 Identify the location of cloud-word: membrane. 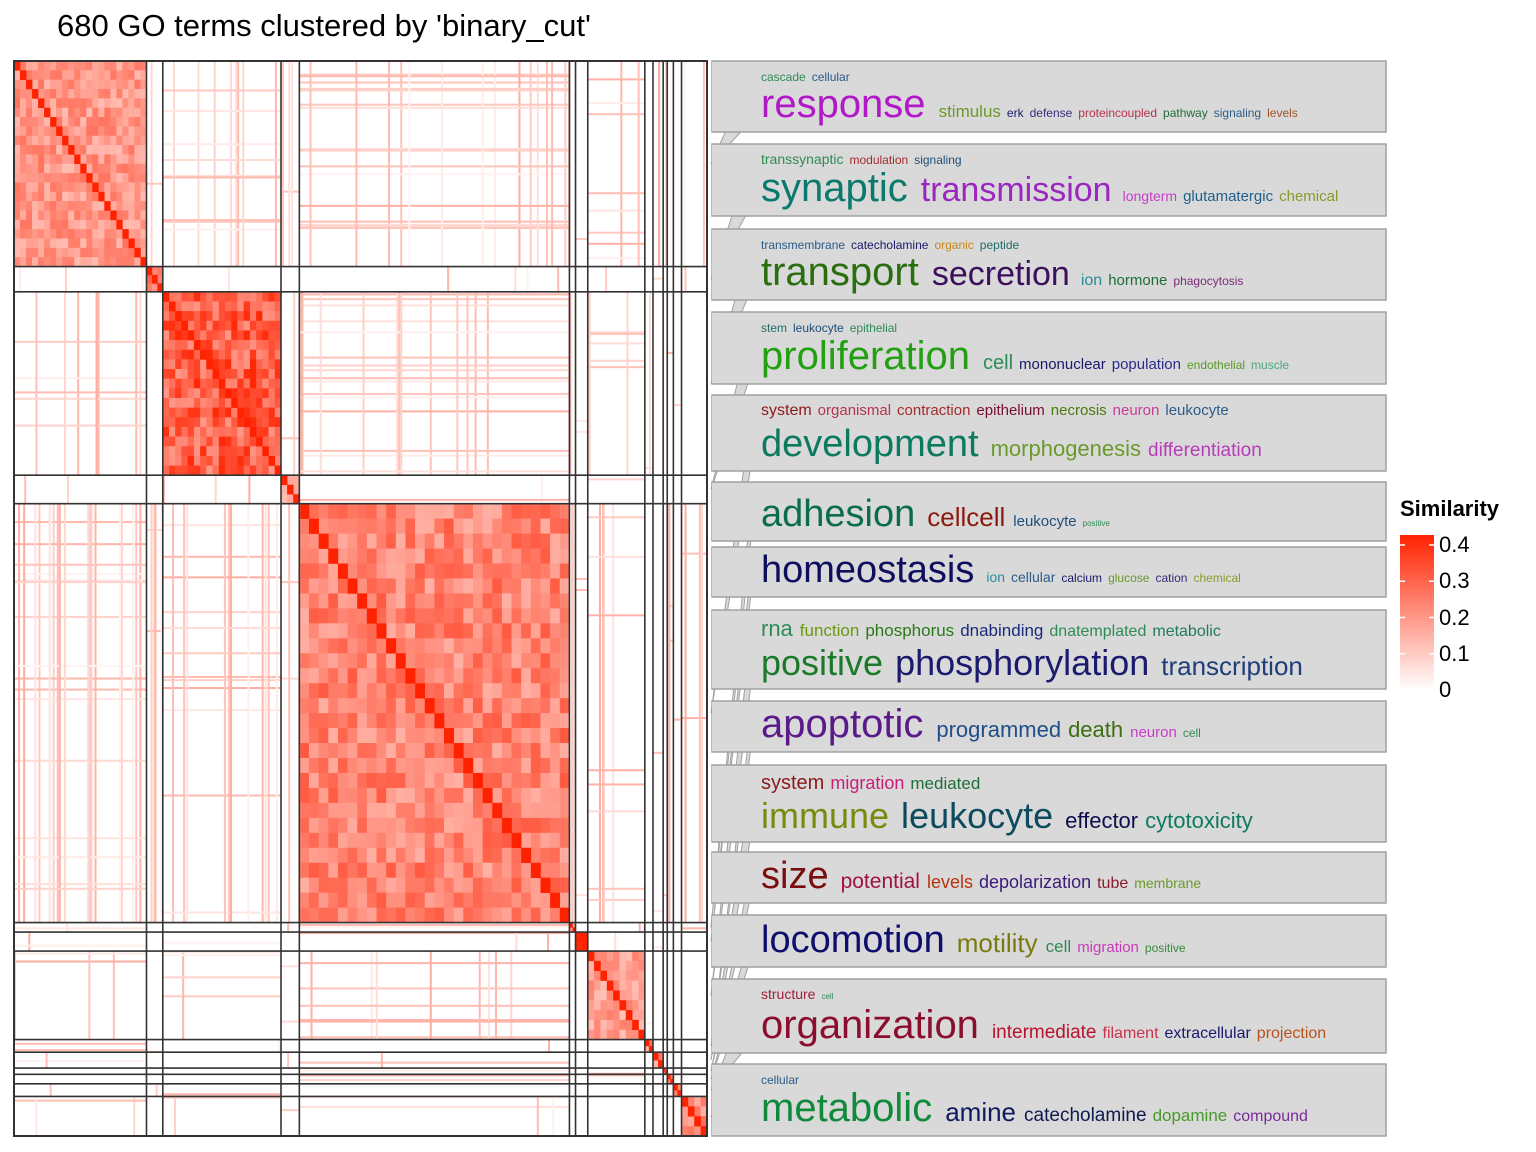
(1168, 883).